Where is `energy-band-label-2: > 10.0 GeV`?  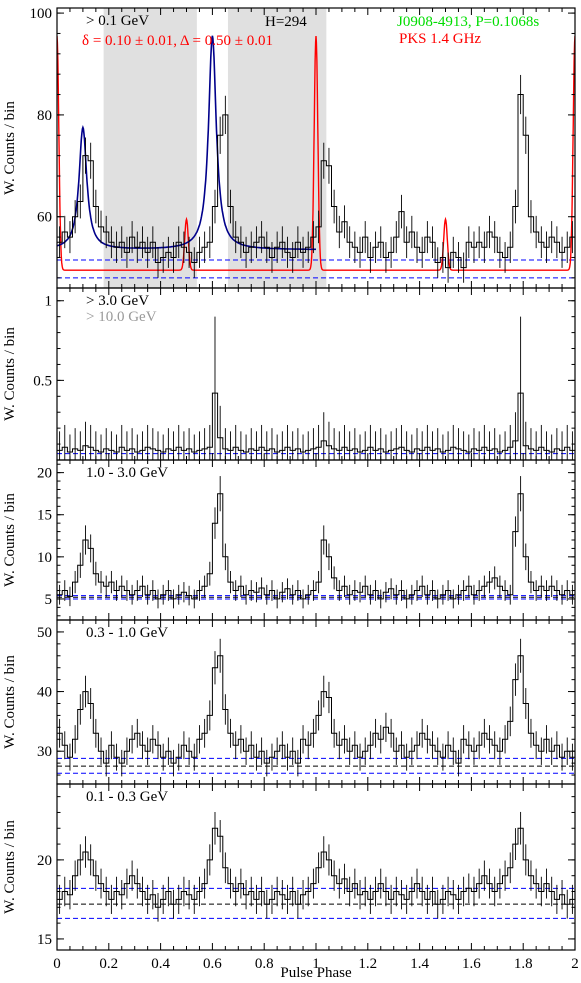
energy-band-label-2: > 10.0 GeV is located at coordinates (121, 317).